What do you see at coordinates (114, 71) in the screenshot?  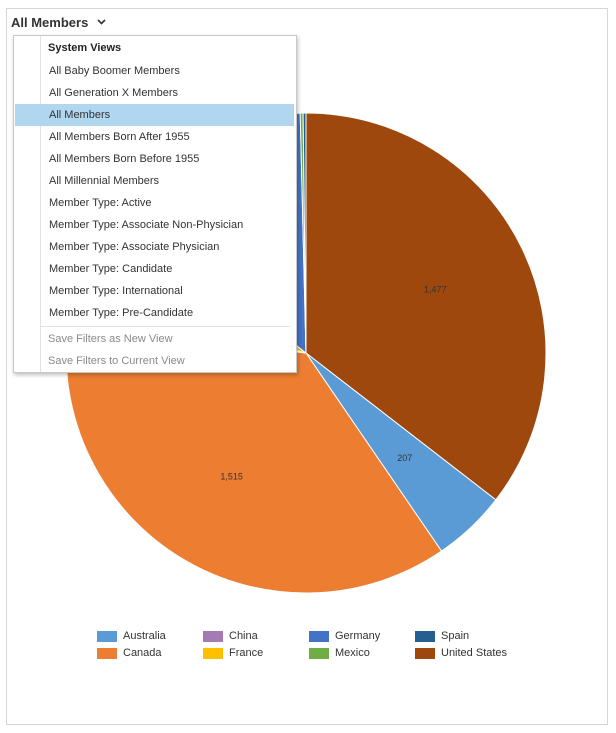 I see `view-option: All Baby Boomer Members` at bounding box center [114, 71].